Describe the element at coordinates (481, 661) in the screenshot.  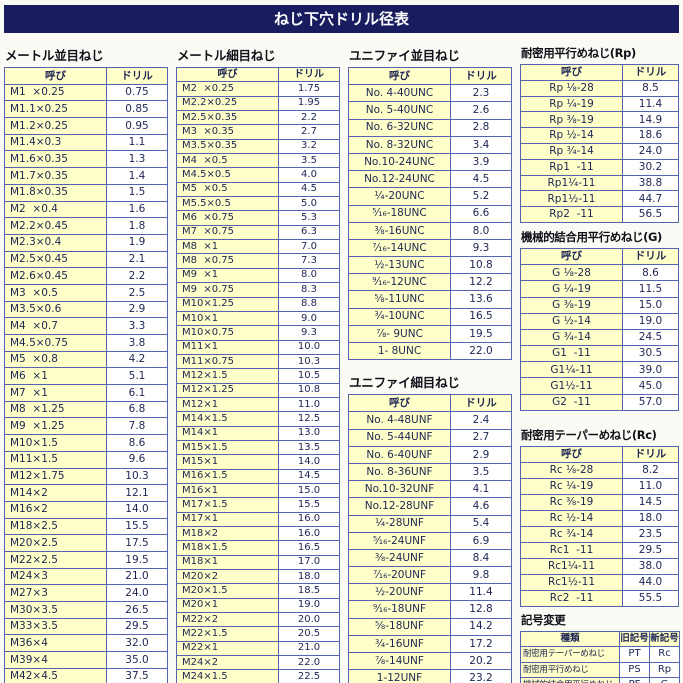
I see `drill-value-cell: 20.2` at that location.